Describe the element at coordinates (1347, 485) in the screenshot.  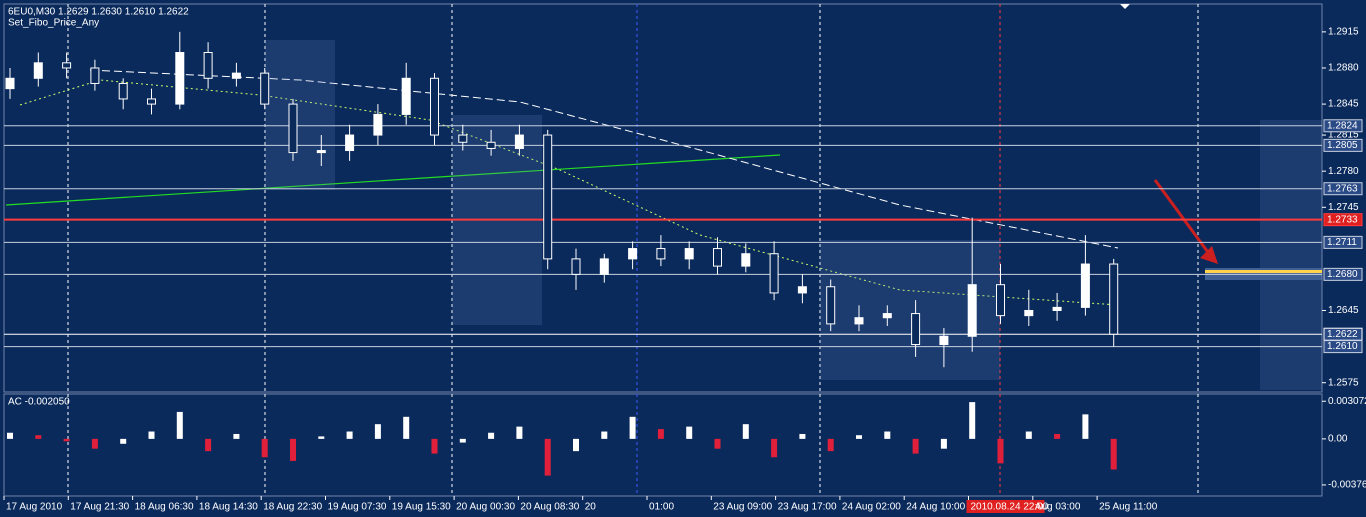
I see `indicator-tick-label: -0.00376` at that location.